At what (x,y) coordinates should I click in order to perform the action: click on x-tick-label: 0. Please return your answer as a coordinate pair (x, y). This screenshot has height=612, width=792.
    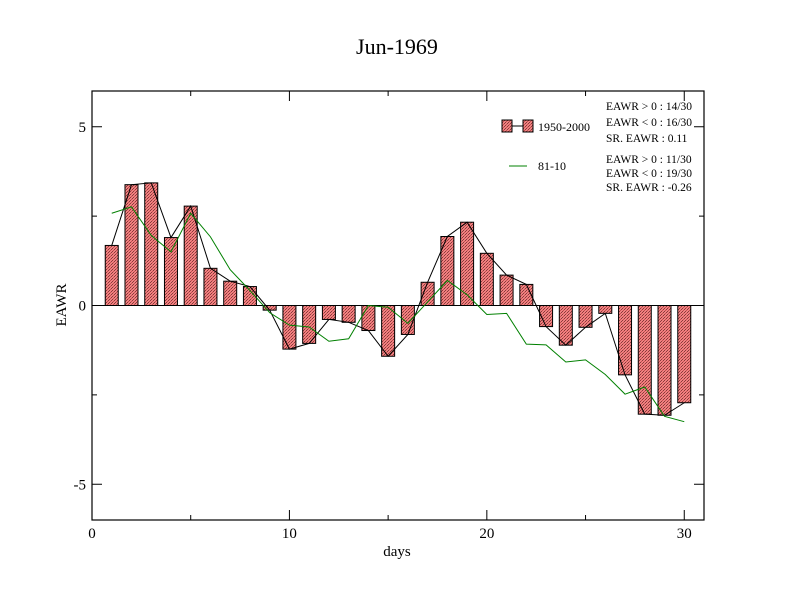
    Looking at the image, I should click on (92, 534).